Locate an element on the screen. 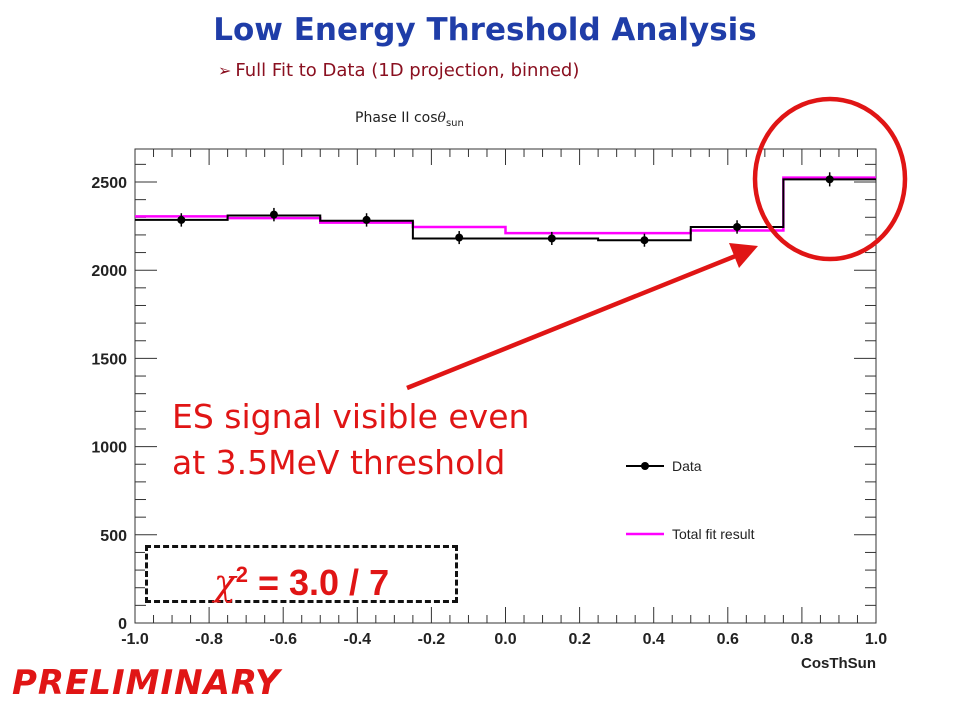 This screenshot has height=720, width=960. legend-fit-label: Total fit result is located at coordinates (713, 534).